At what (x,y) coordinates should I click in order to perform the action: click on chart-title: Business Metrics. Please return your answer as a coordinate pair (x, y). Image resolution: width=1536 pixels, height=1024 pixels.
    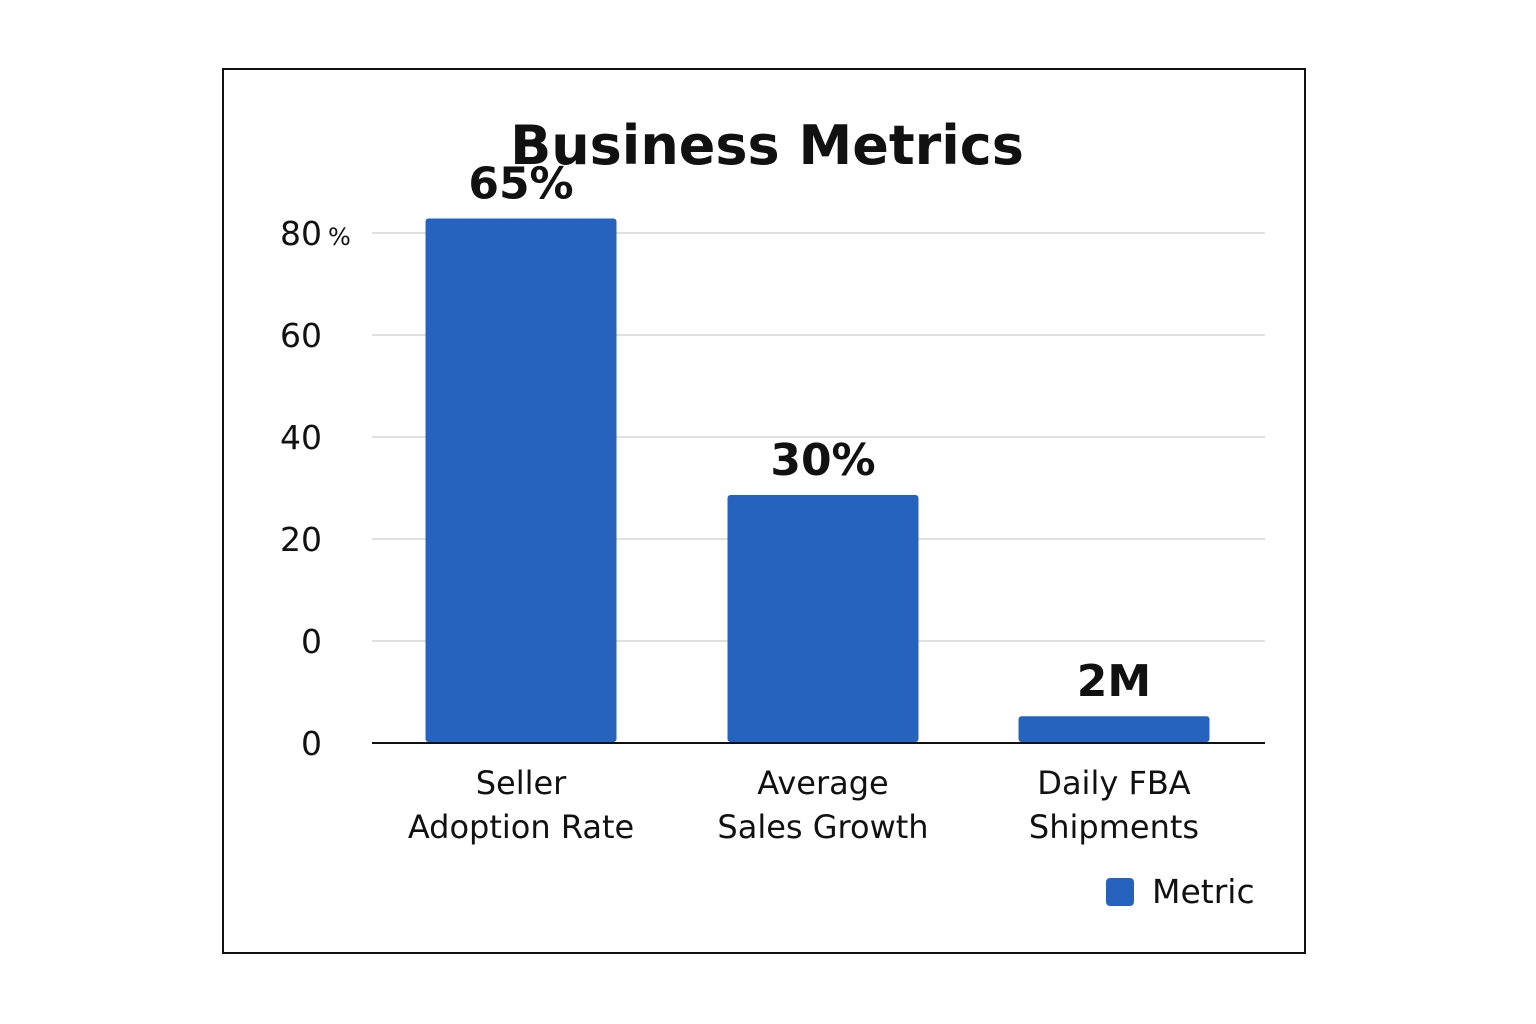
    Looking at the image, I should click on (767, 145).